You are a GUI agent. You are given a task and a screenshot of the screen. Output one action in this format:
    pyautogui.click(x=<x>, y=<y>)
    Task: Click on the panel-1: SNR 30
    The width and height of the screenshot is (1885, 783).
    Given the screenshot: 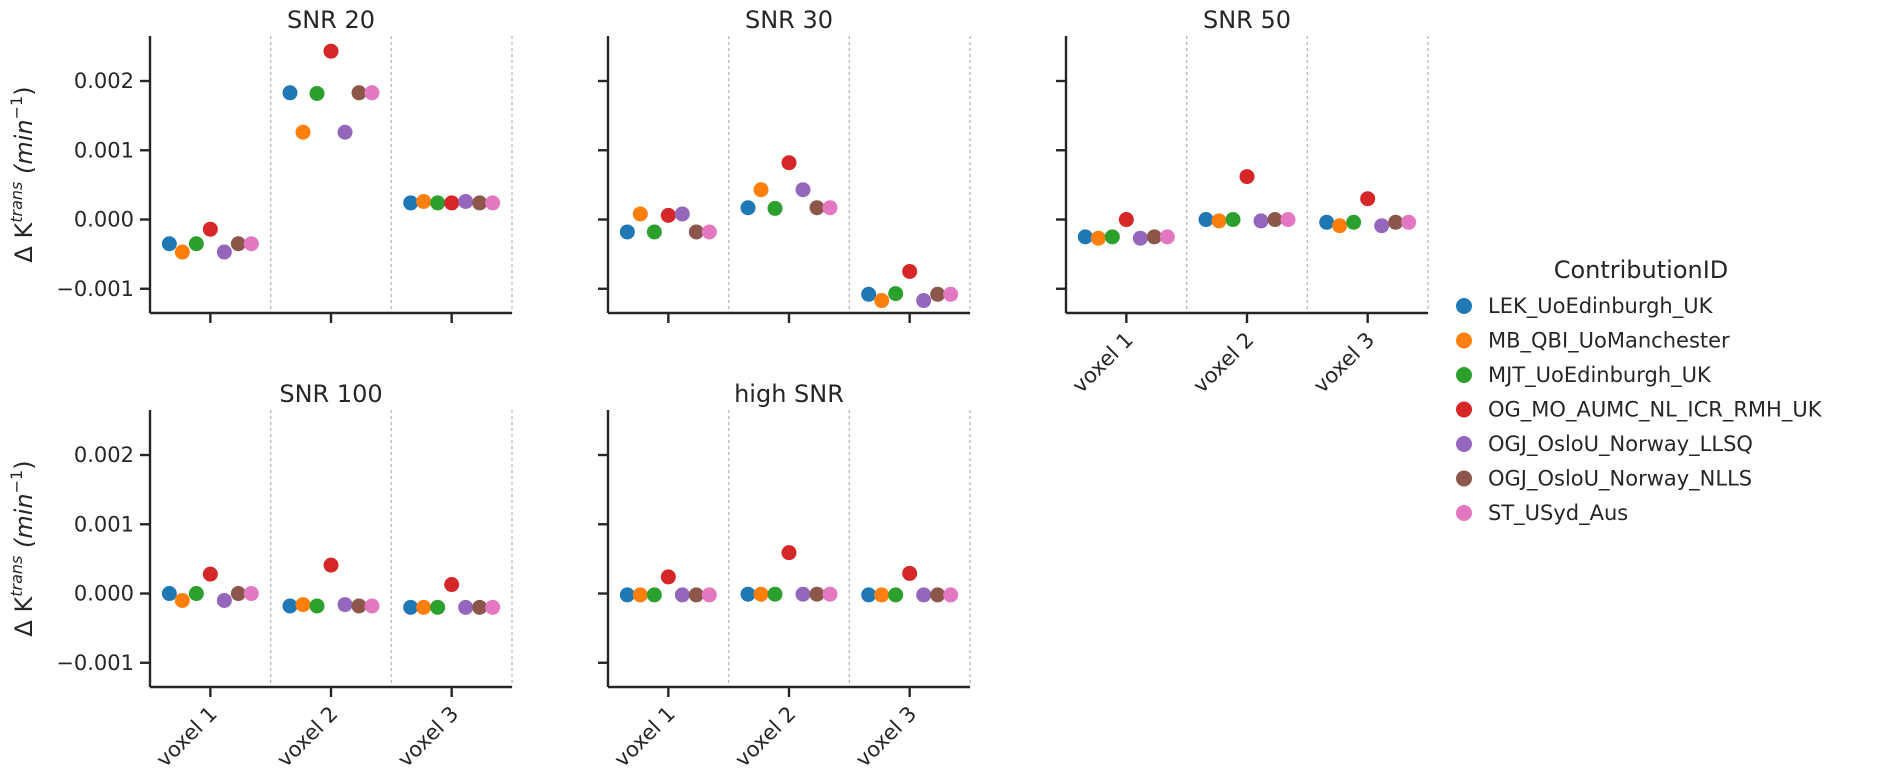 What is the action you would take?
    pyautogui.click(x=784, y=164)
    